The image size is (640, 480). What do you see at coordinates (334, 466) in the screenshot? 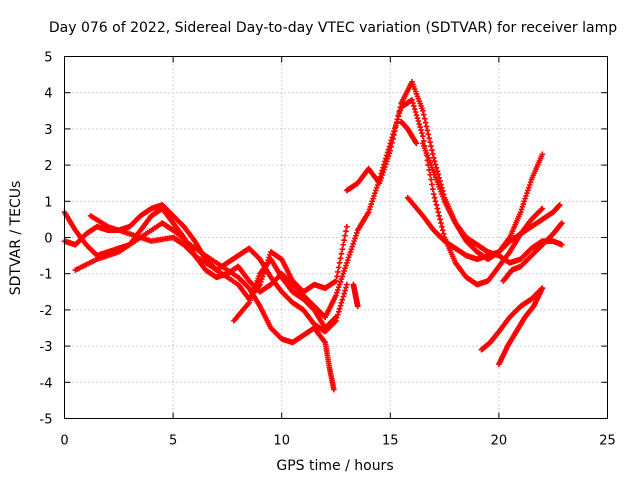
I see `x-axis-label: GPS time / hours` at bounding box center [334, 466].